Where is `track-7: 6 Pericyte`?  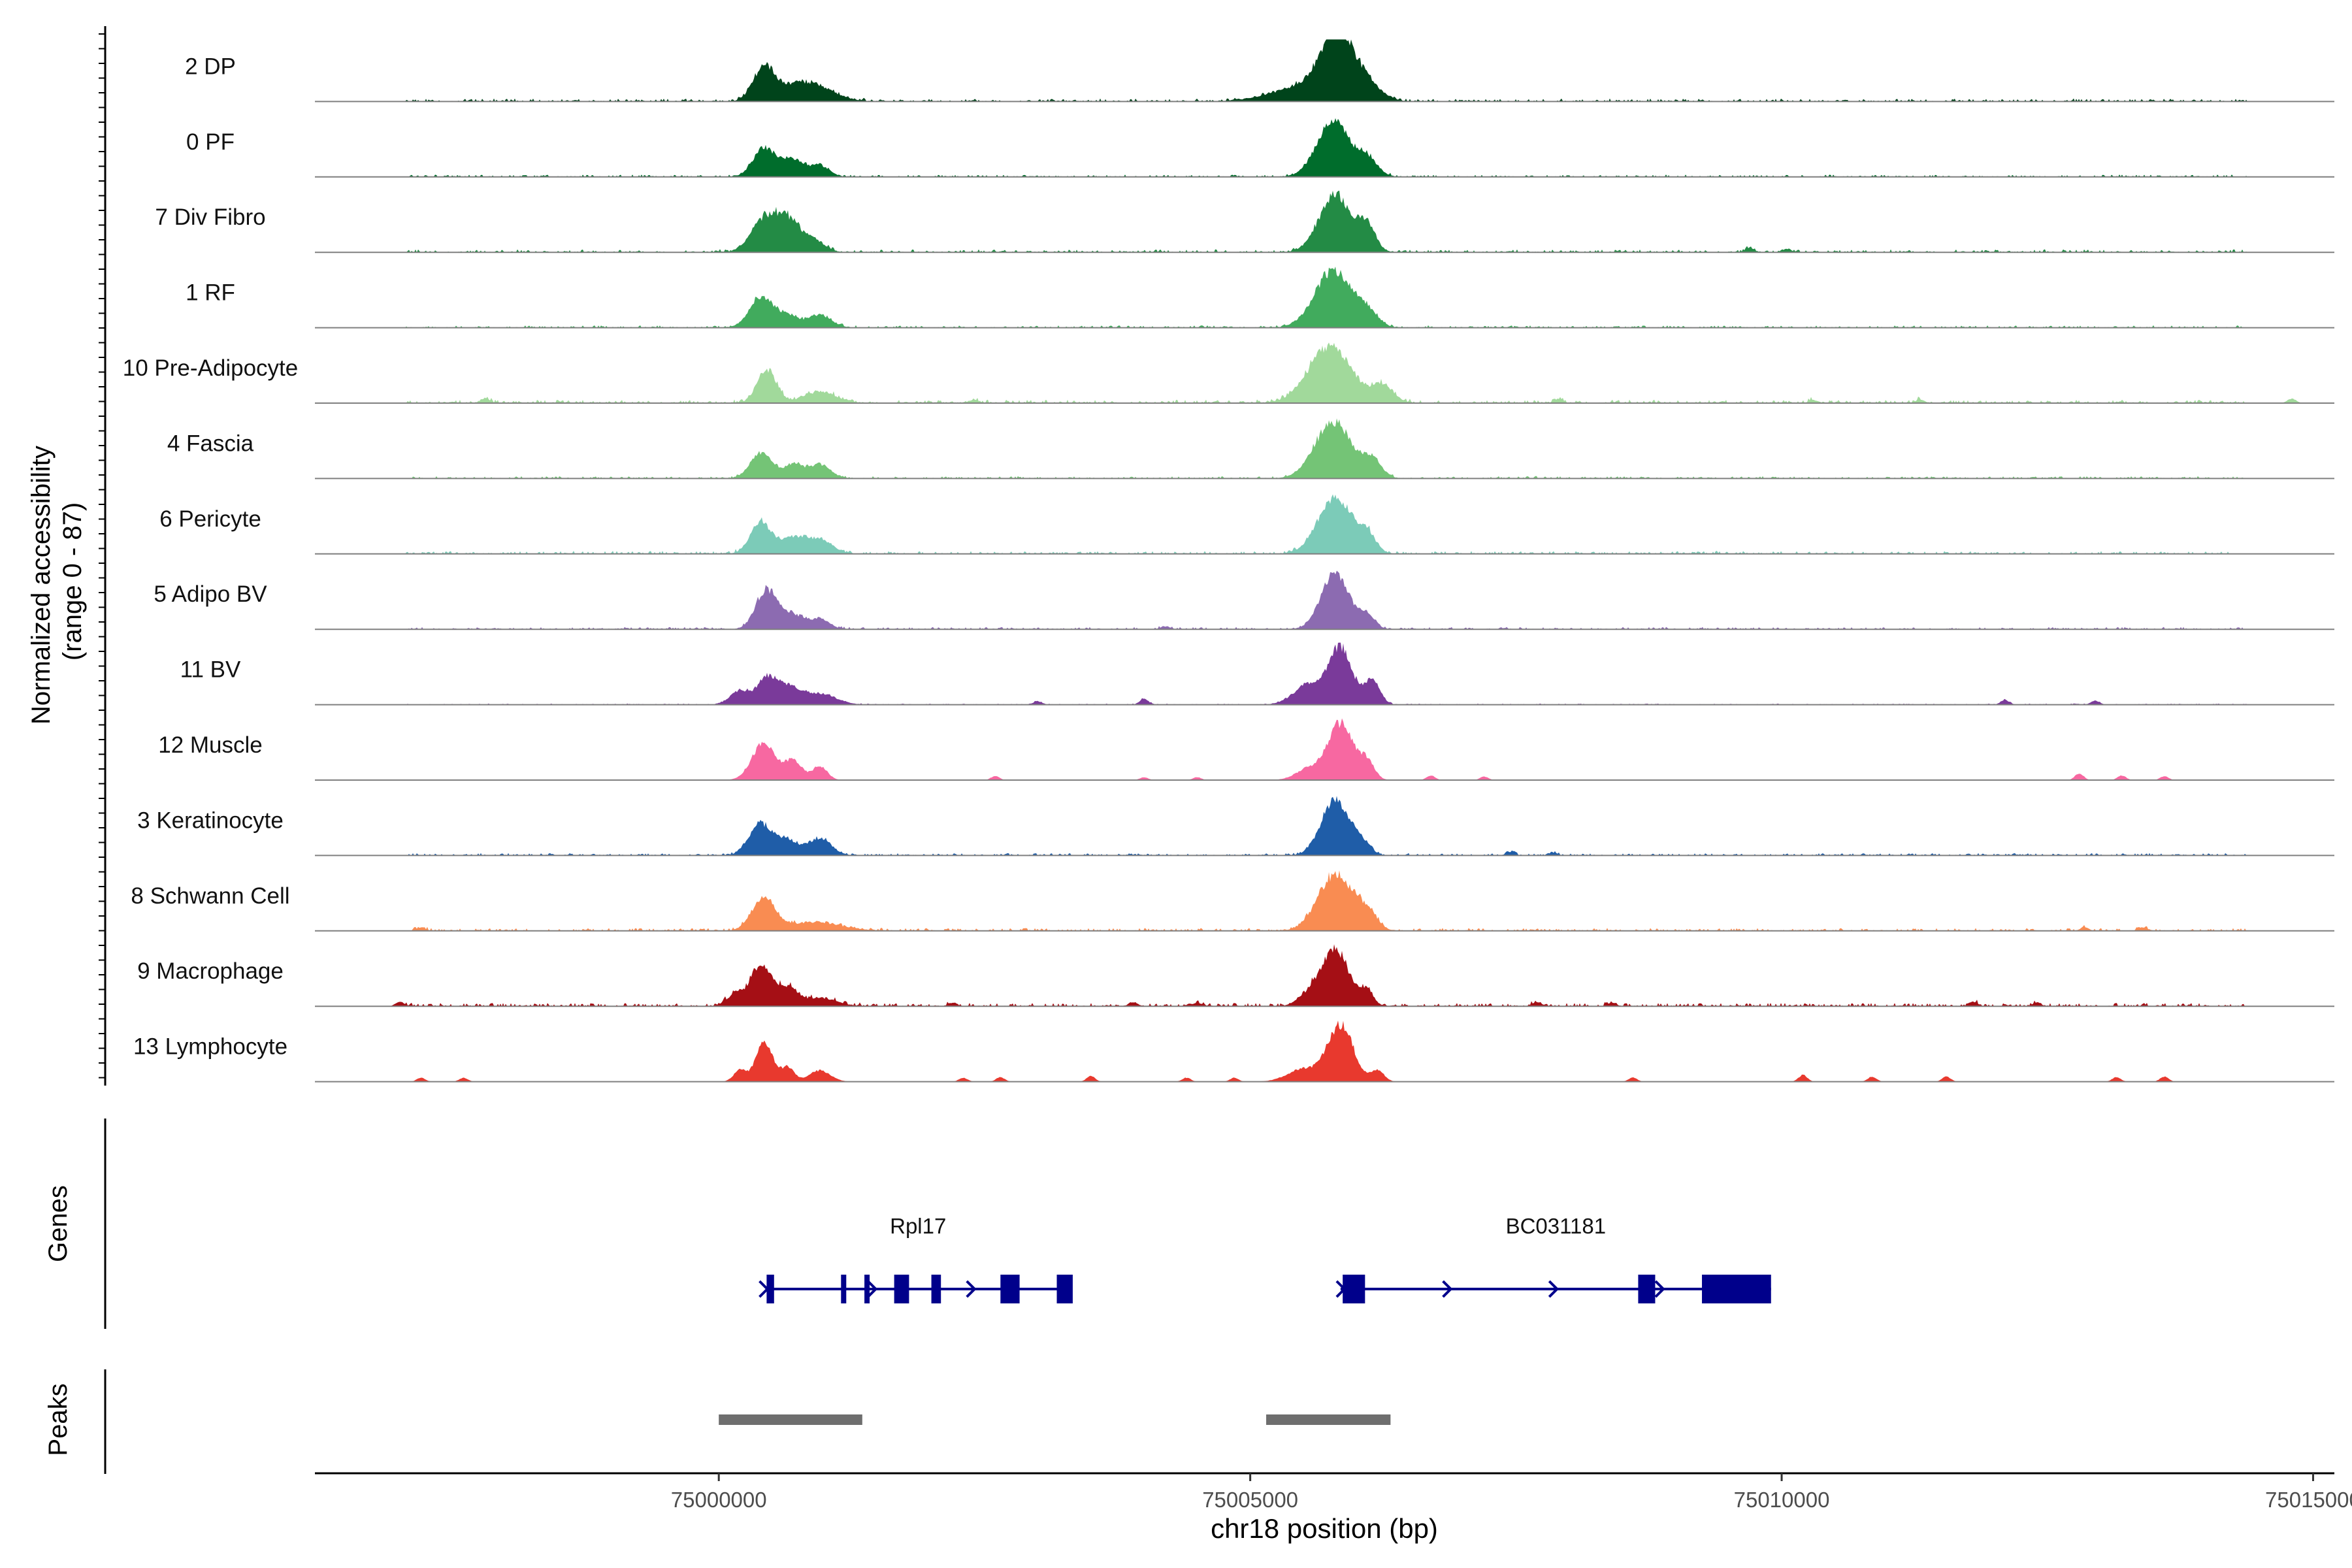 track-7: 6 Pericyte is located at coordinates (1246, 524).